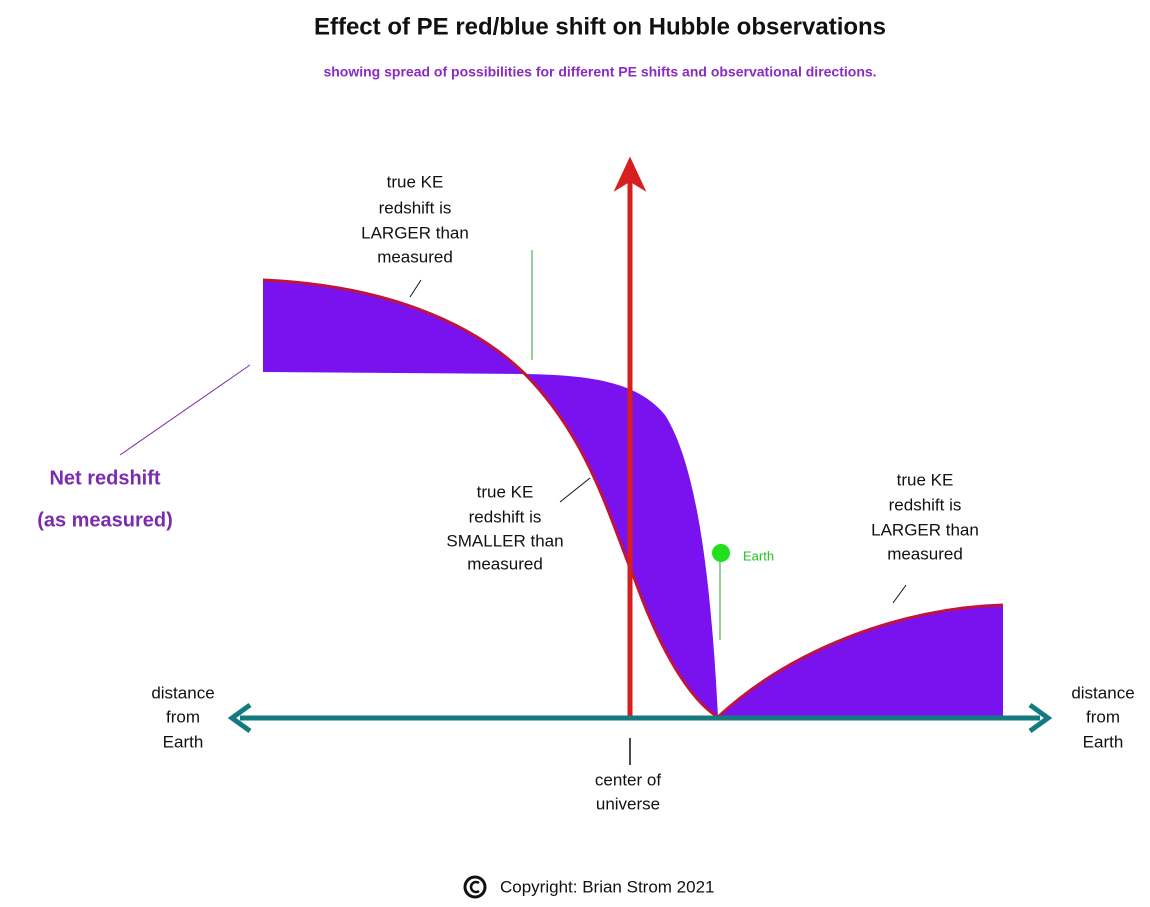 The width and height of the screenshot is (1150, 907). Describe the element at coordinates (394, 327) in the screenshot. I see `left-region` at that location.